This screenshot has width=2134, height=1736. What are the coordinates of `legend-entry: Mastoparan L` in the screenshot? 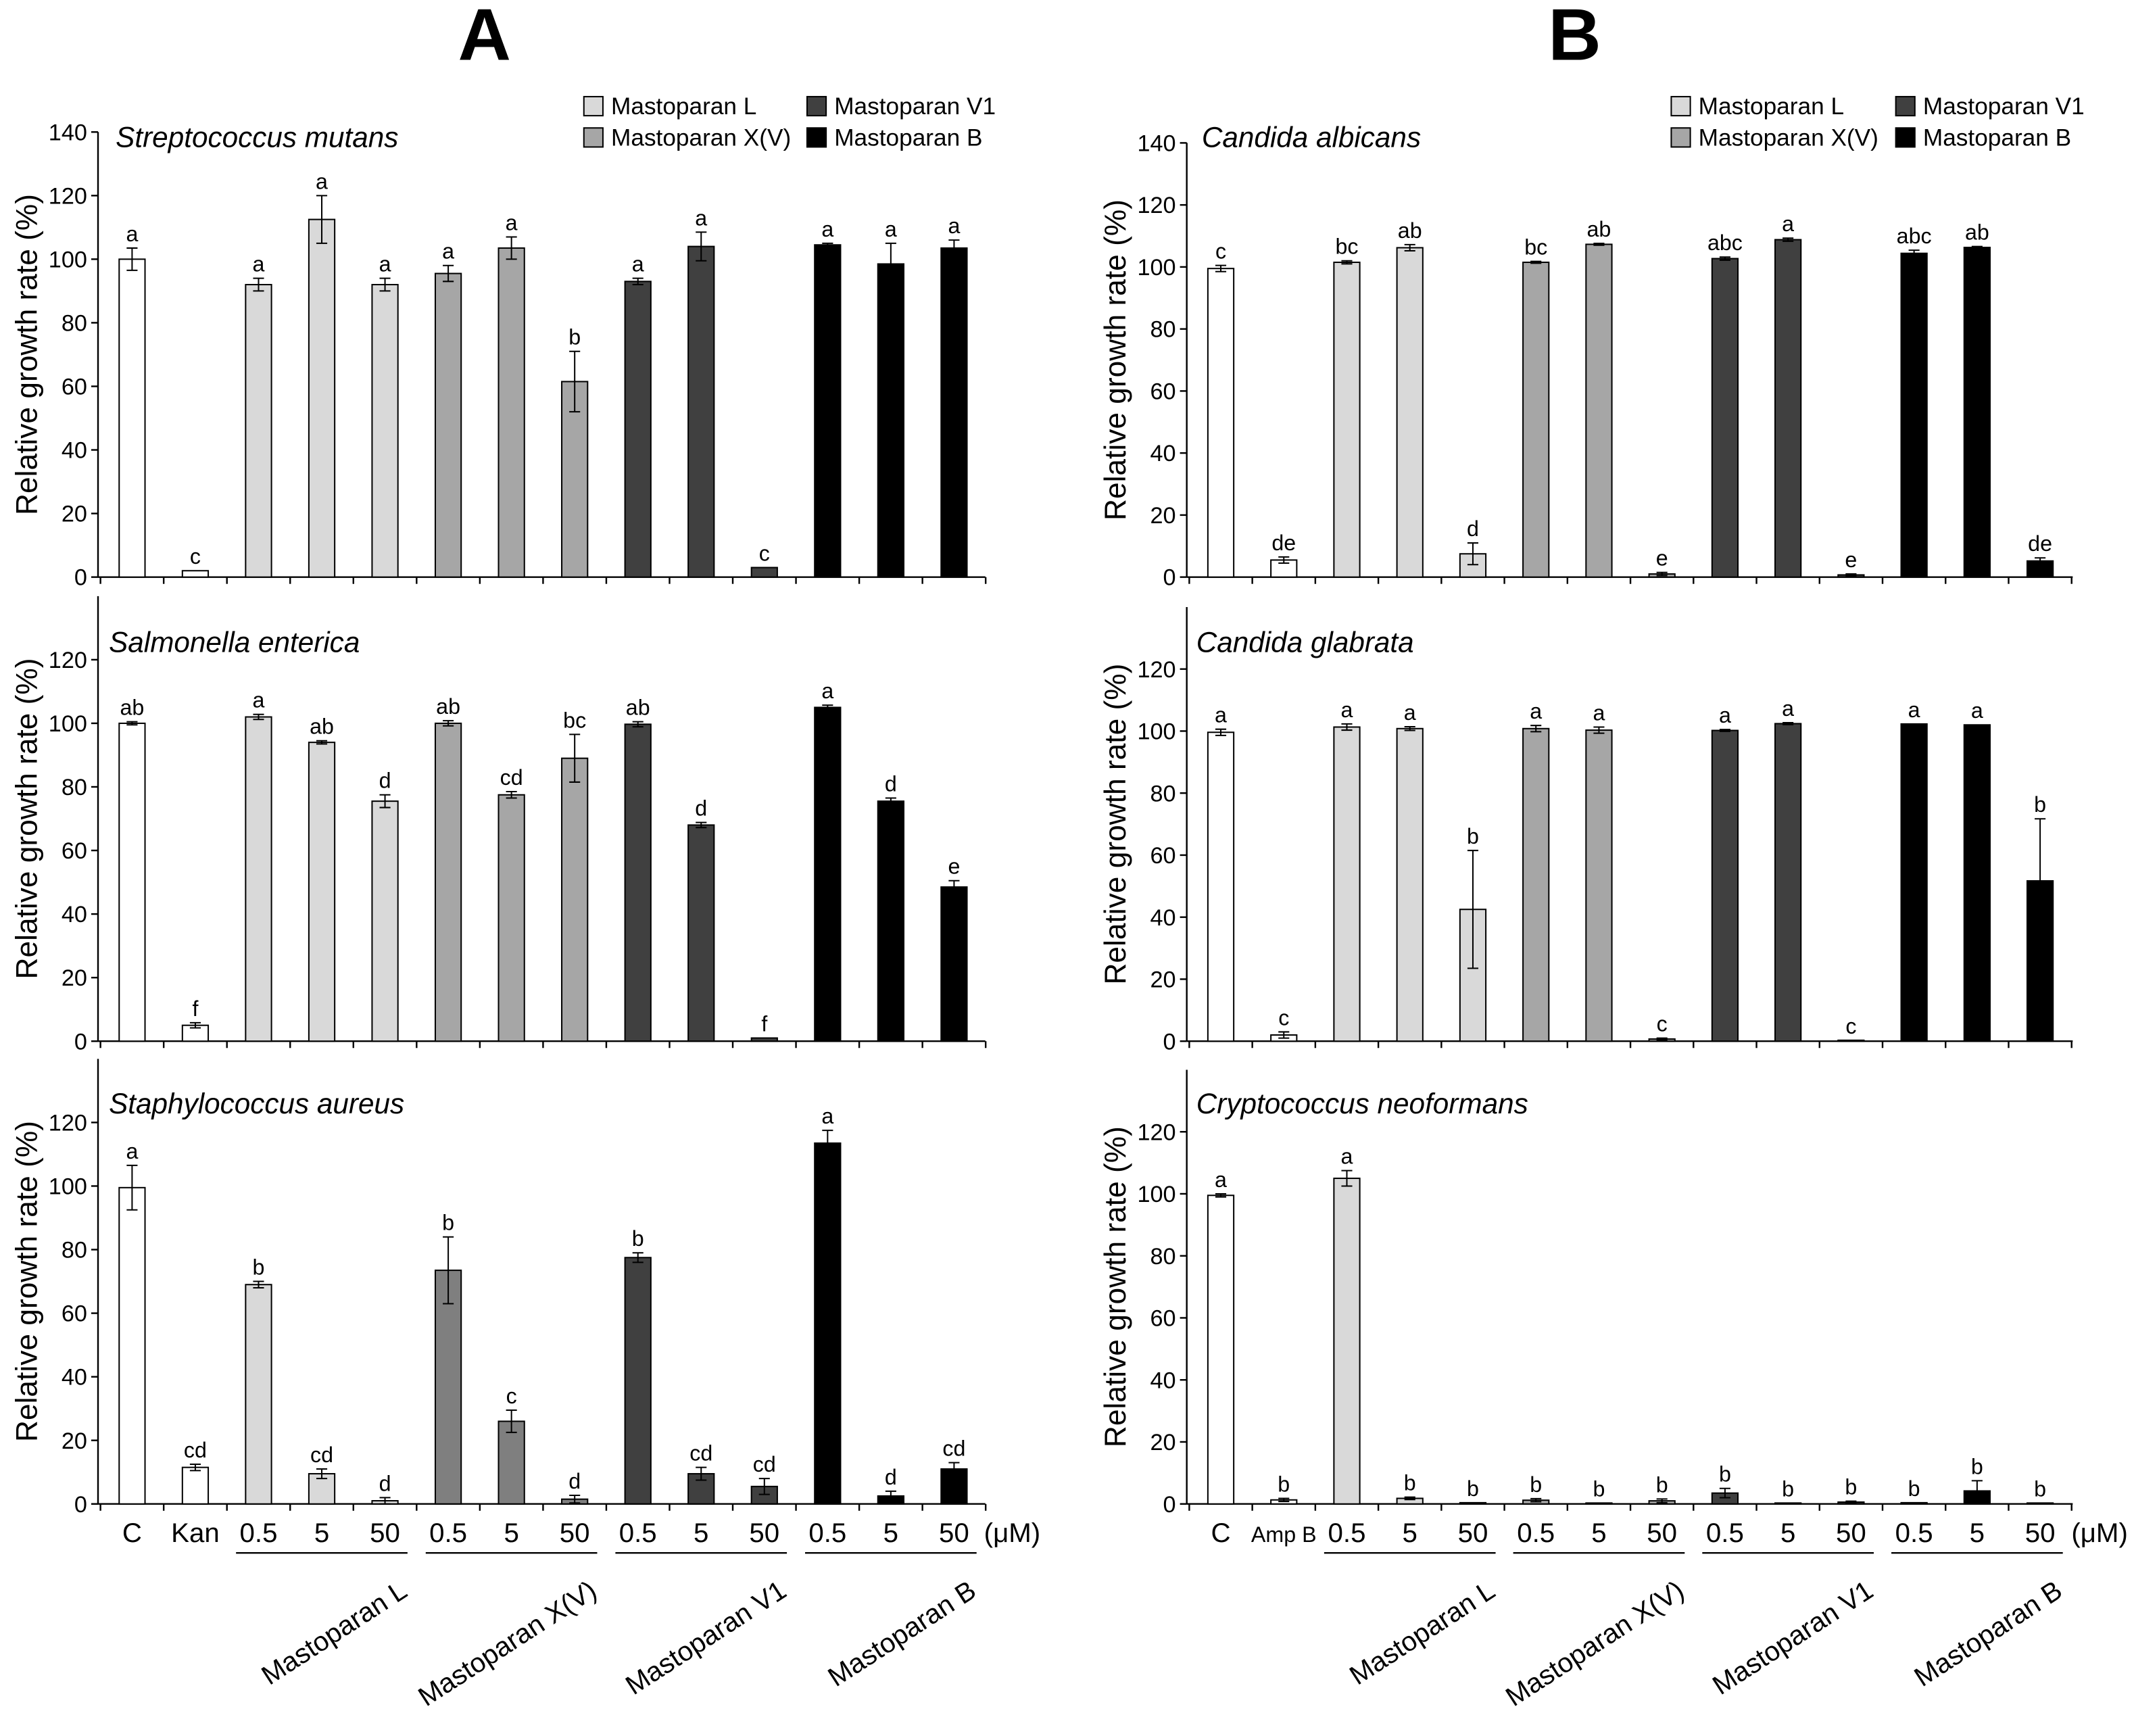 It's located at (1757, 106).